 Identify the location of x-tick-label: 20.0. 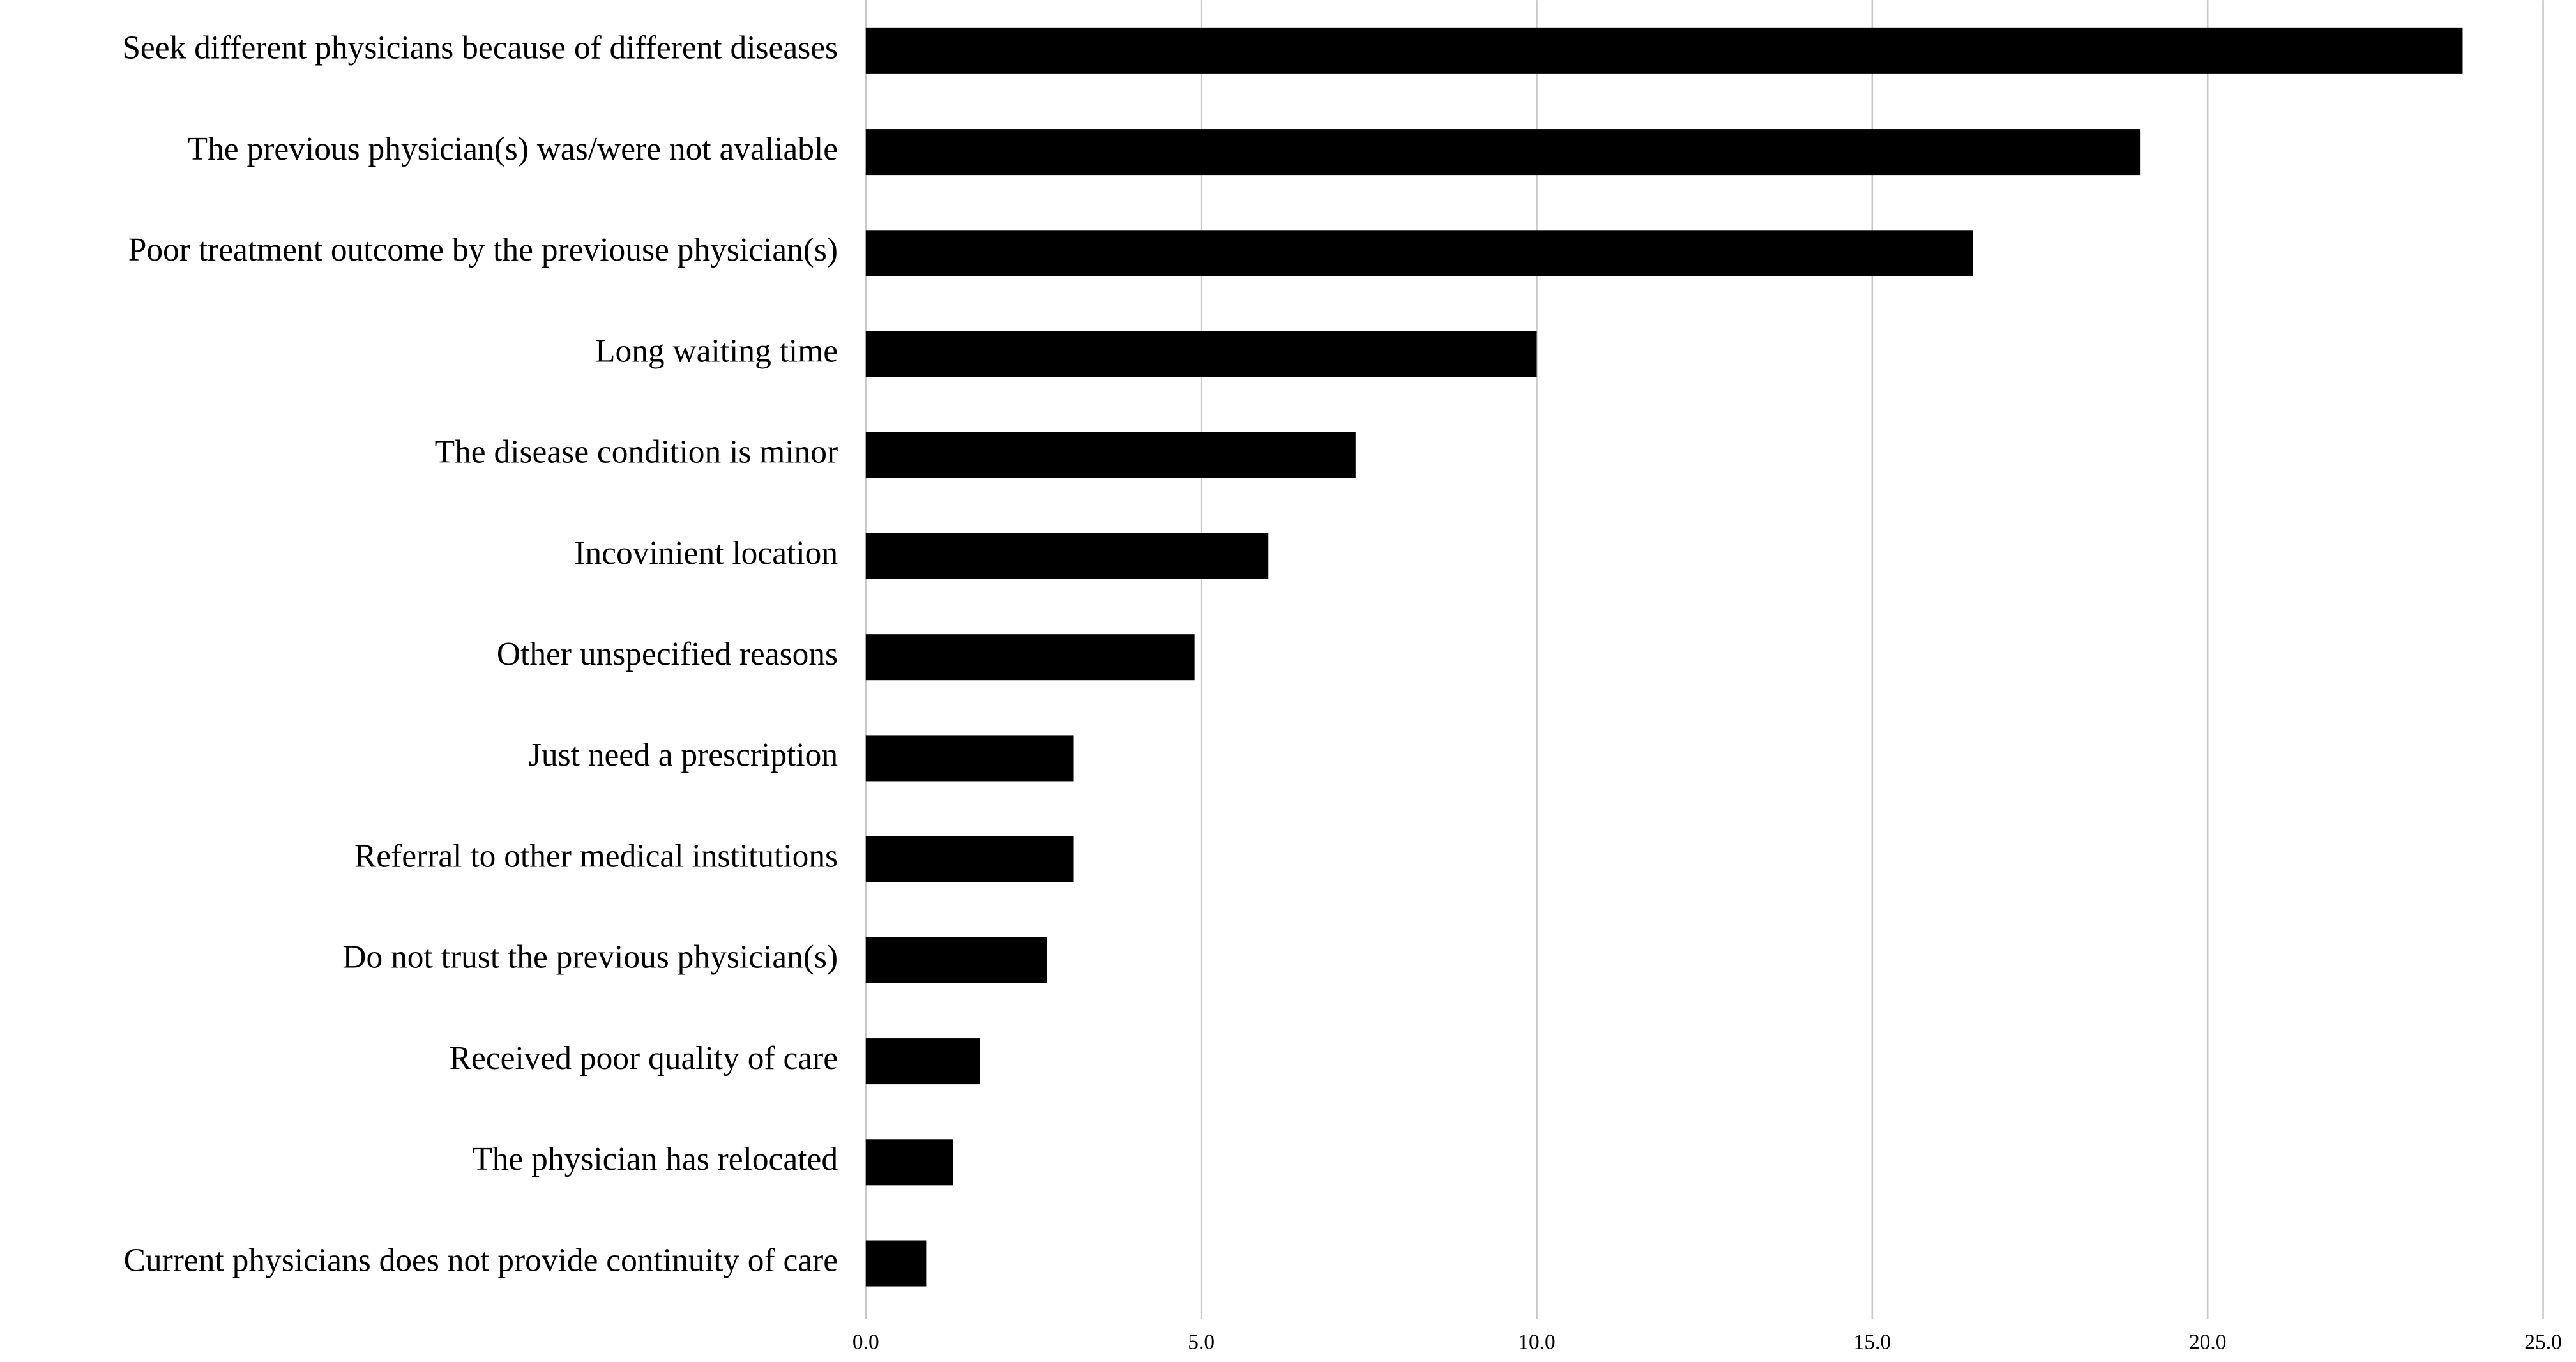
(2208, 1342).